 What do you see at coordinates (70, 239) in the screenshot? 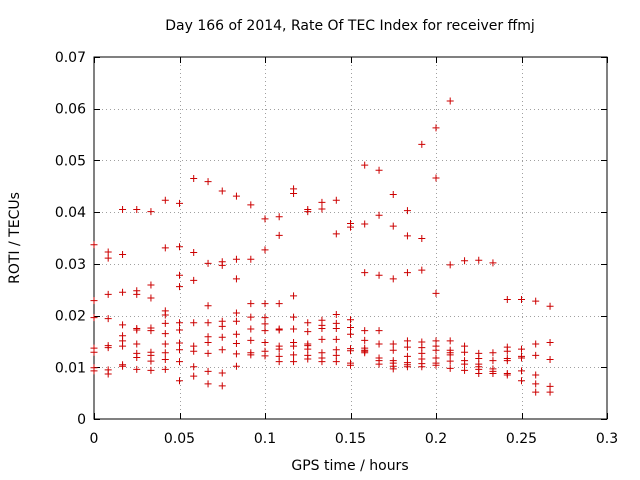
I see `y-tick-labels: 0 0.01 0.02 0.03 0.04 0.05 0.06 0.07` at bounding box center [70, 239].